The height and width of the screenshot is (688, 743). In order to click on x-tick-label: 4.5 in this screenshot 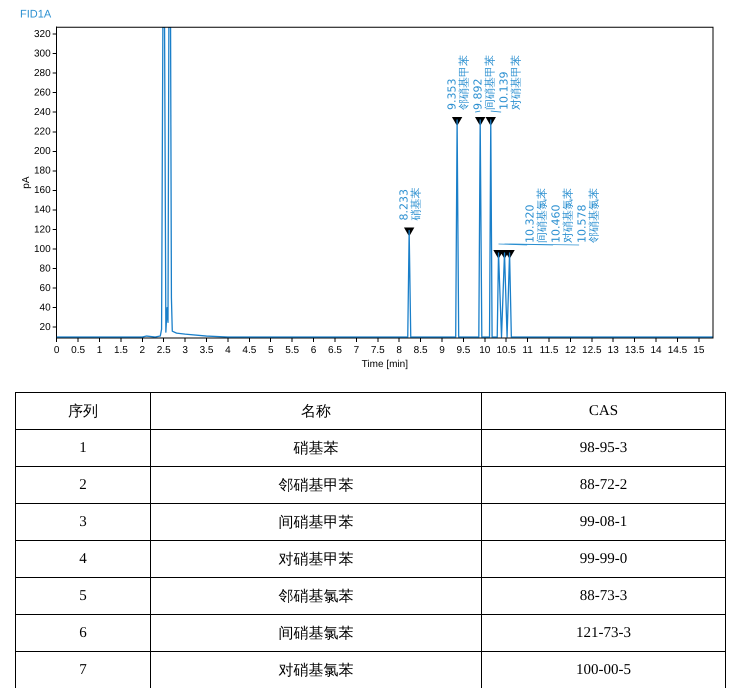, I will do `click(249, 350)`.